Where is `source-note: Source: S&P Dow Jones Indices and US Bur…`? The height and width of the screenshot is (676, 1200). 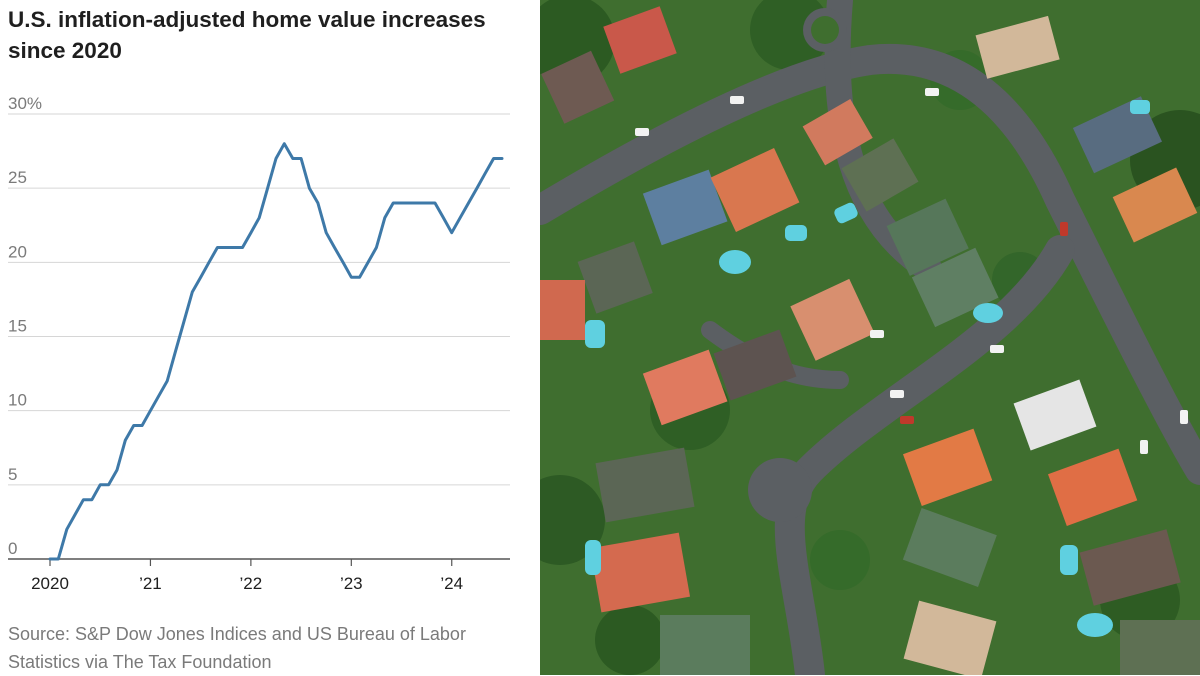
source-note: Source: S&P Dow Jones Indices and US Bur… is located at coordinates (237, 648).